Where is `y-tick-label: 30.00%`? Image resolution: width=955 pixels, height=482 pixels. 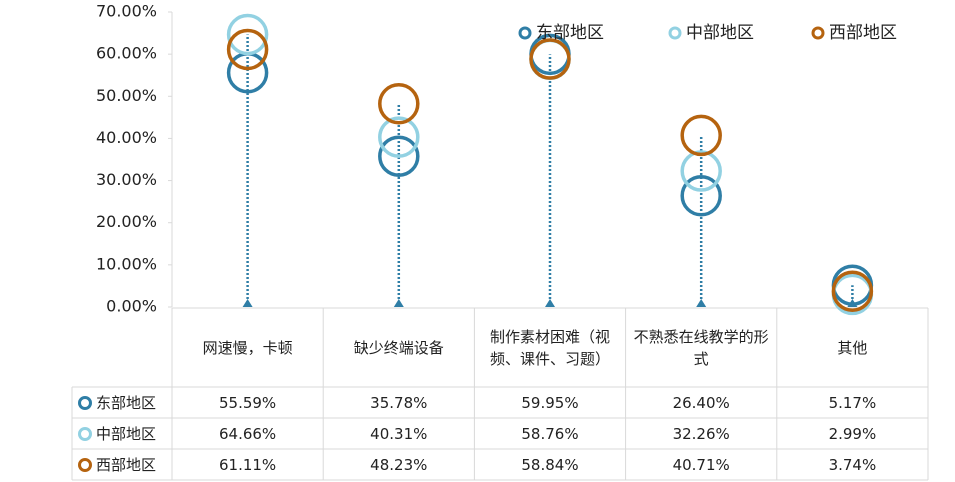
y-tick-label: 30.00% is located at coordinates (126, 179).